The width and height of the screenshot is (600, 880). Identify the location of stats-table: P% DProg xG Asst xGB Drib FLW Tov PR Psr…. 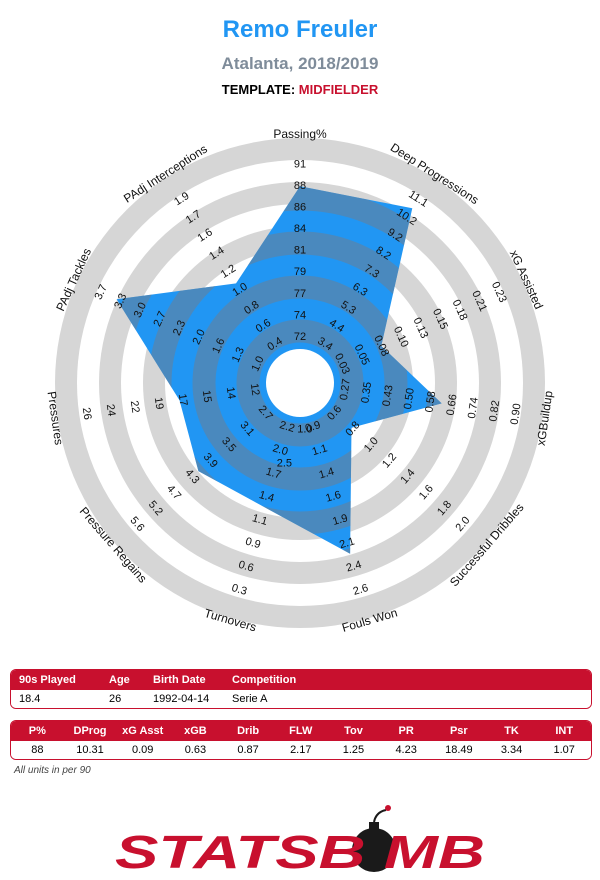
(301, 740).